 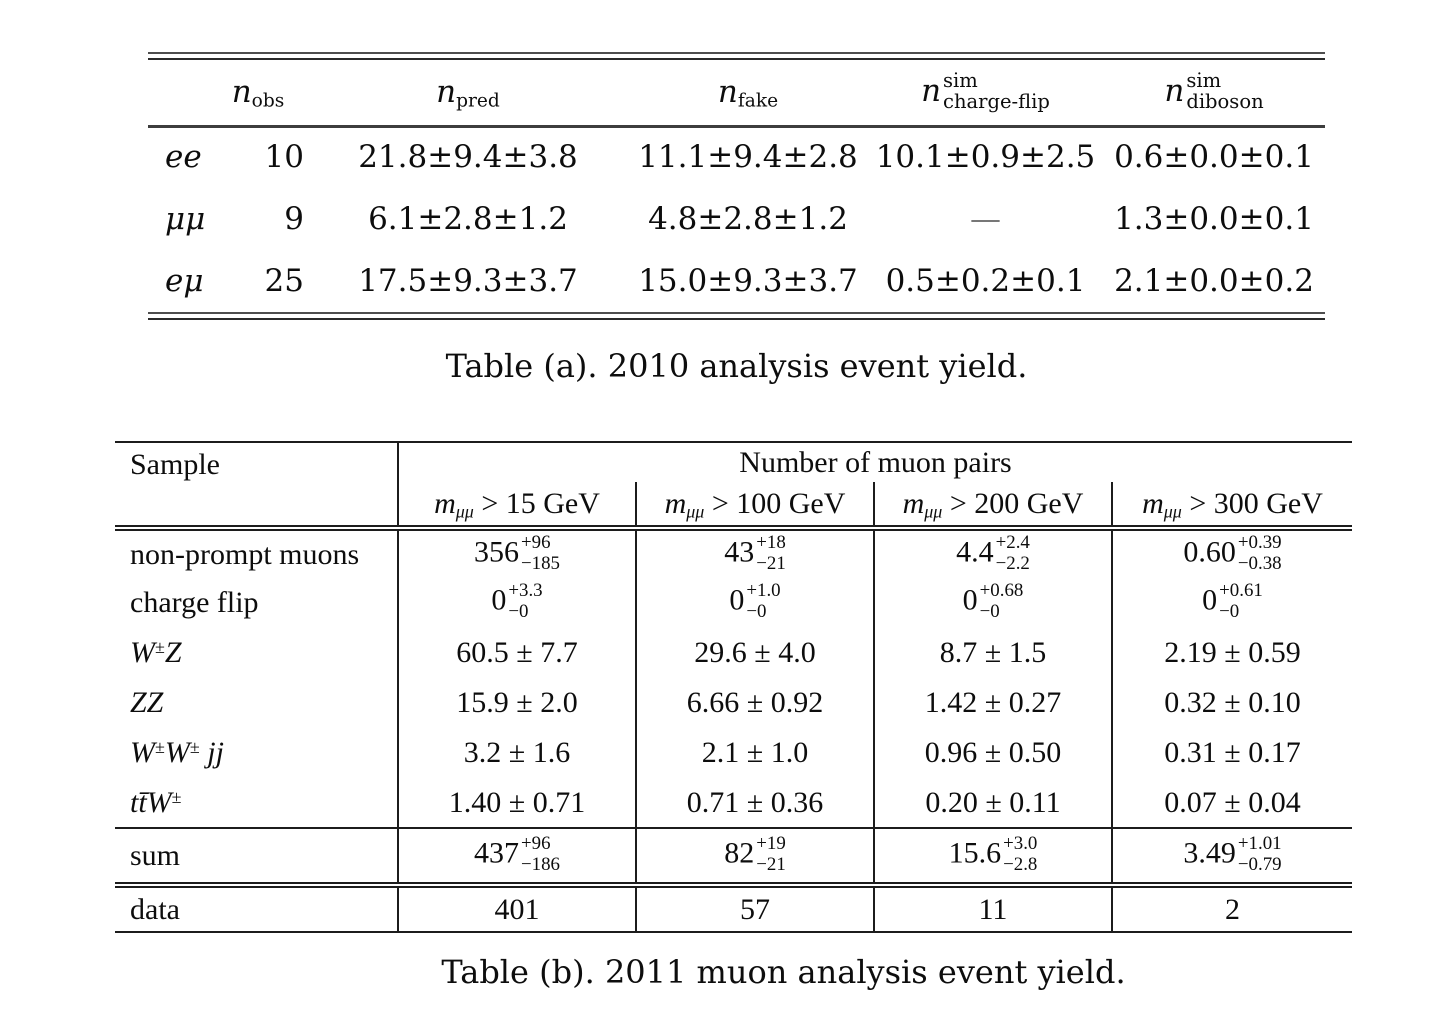 I want to click on cell: 43 +18 −21, so click(x=754, y=553).